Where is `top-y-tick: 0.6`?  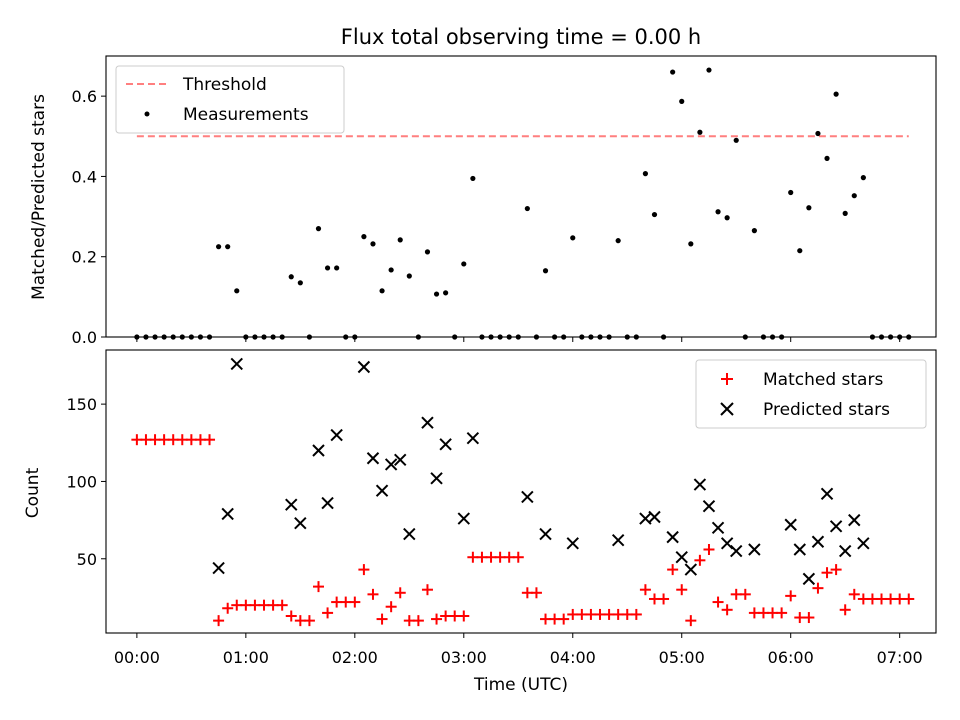
top-y-tick: 0.6 is located at coordinates (89, 96).